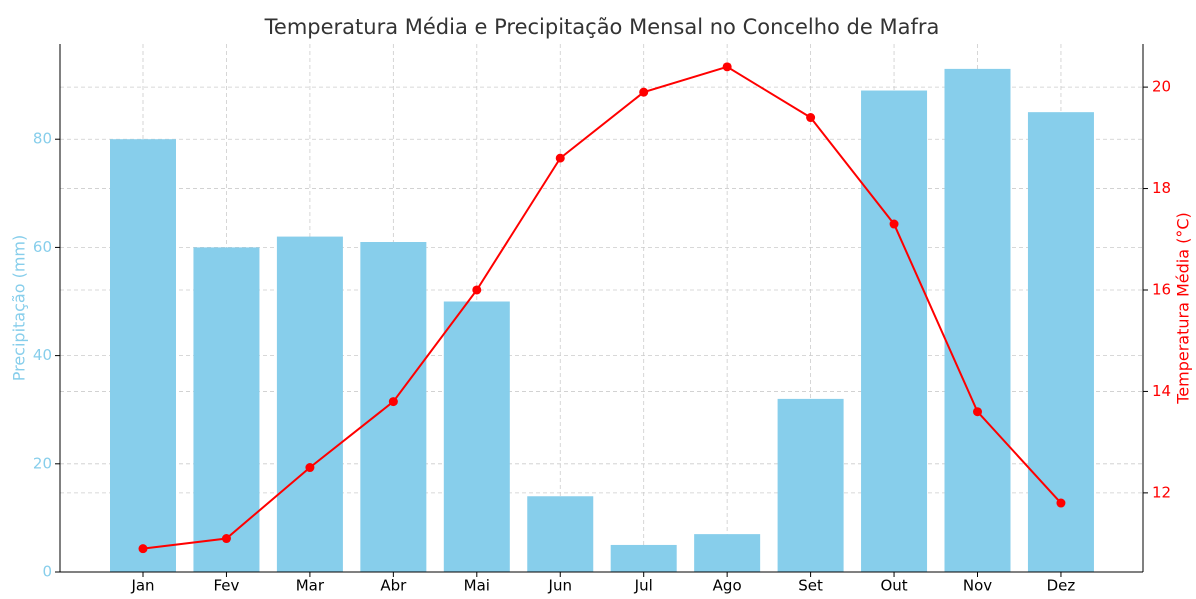 The image size is (1196, 599). Describe the element at coordinates (42, 247) in the screenshot. I see `y-tick-label: 60` at that location.